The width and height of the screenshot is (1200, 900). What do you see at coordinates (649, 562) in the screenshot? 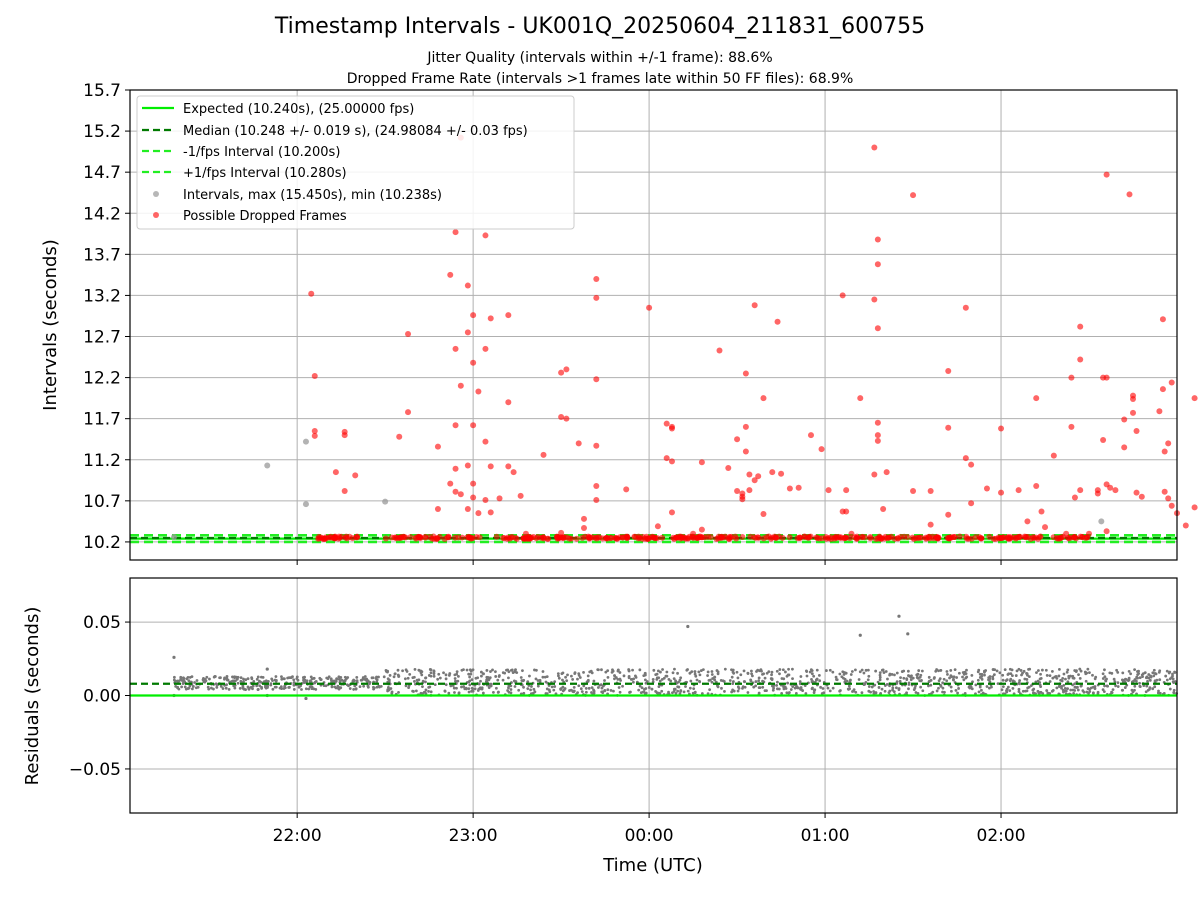
I see `intervals-x-ticks` at bounding box center [649, 562].